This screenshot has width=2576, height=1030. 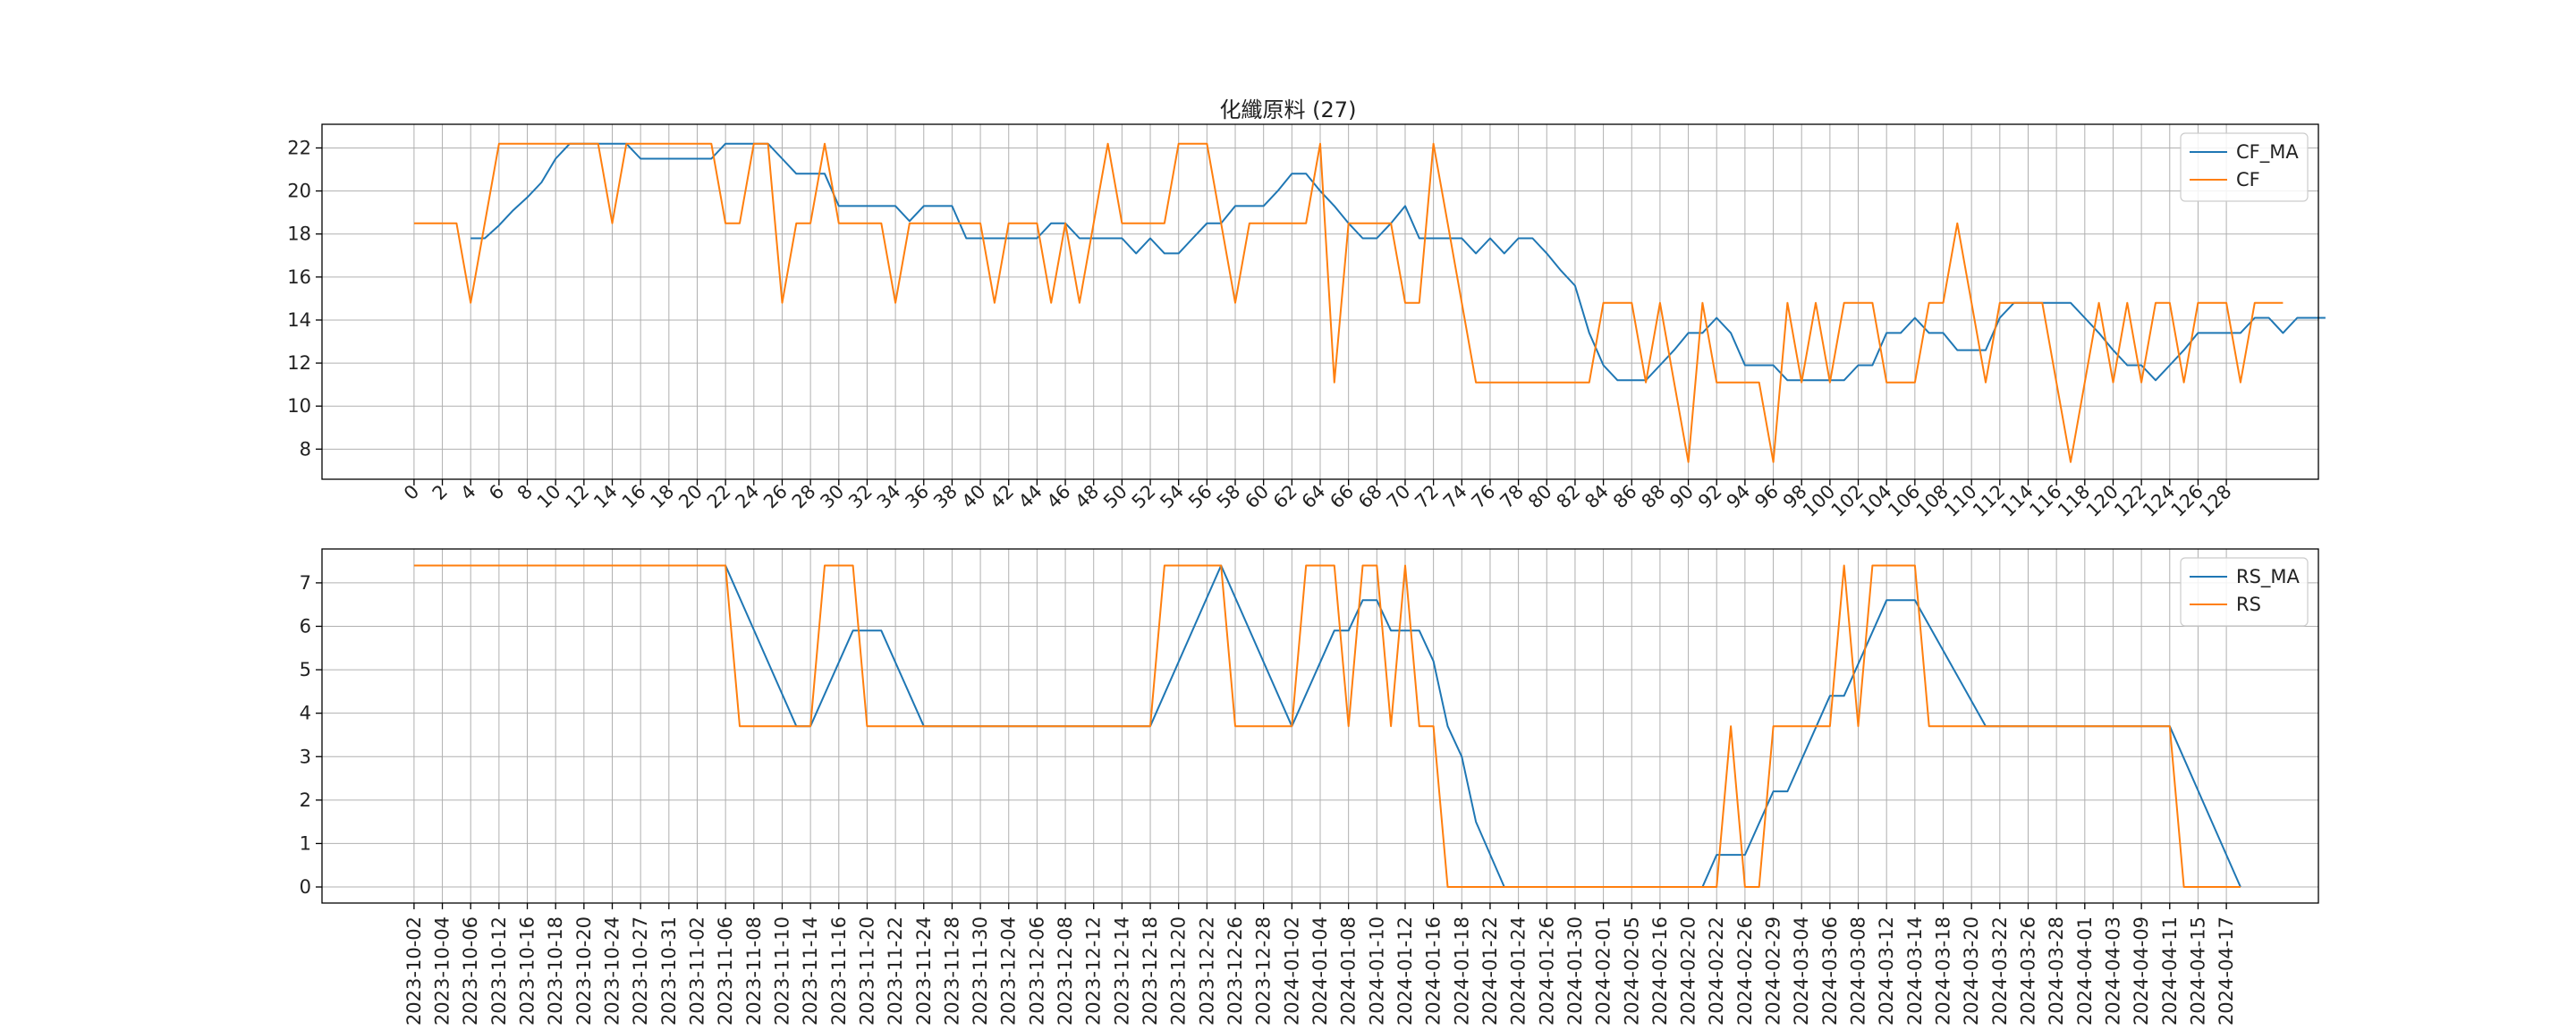 What do you see at coordinates (299, 191) in the screenshot?
I see `y-tick-label: 20` at bounding box center [299, 191].